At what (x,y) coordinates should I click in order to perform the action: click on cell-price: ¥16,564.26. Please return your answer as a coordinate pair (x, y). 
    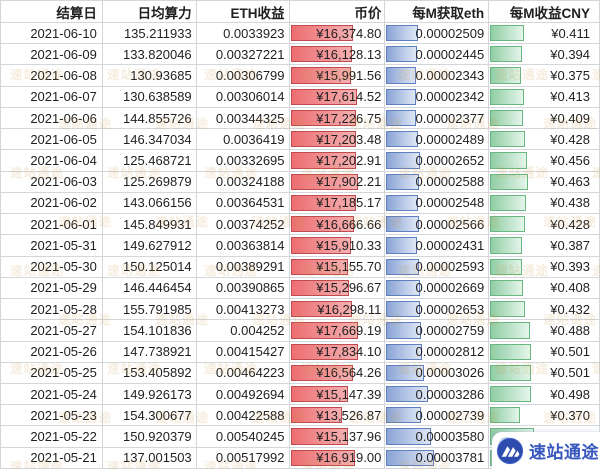
    Looking at the image, I should click on (337, 373).